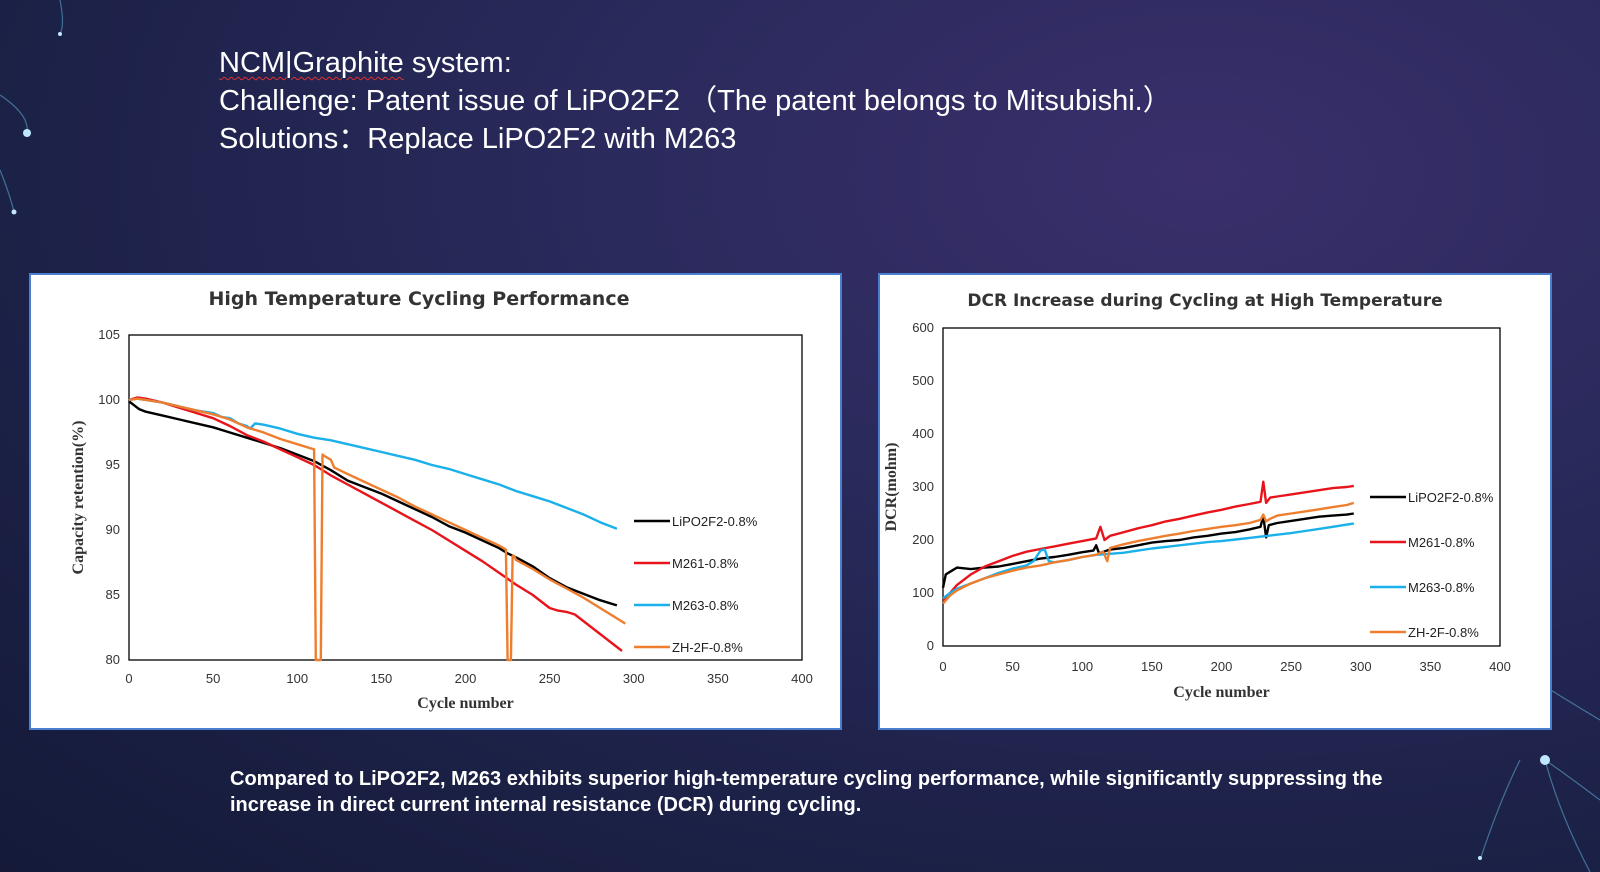 The image size is (1600, 872). I want to click on heading-system-name: NCM|Graphite, so click(311, 63).